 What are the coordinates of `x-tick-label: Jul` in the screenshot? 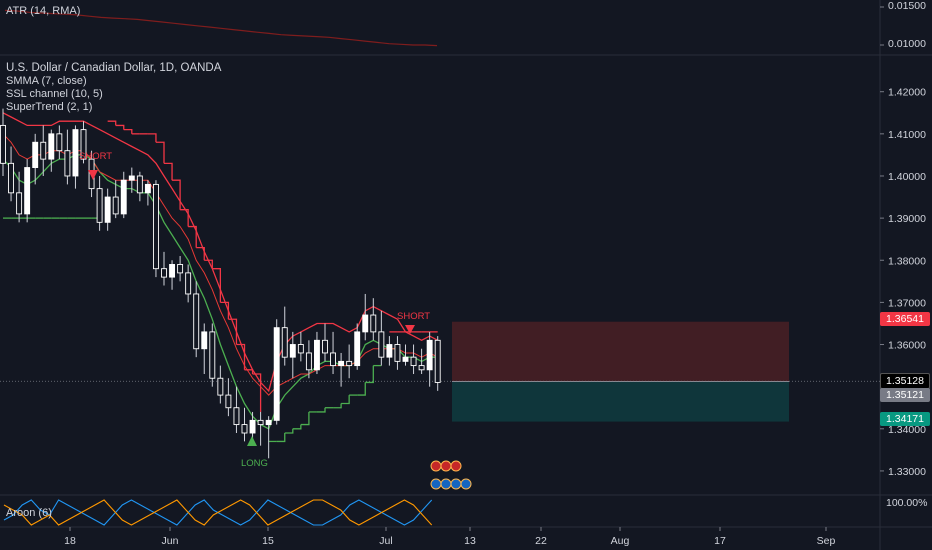 It's located at (385, 541).